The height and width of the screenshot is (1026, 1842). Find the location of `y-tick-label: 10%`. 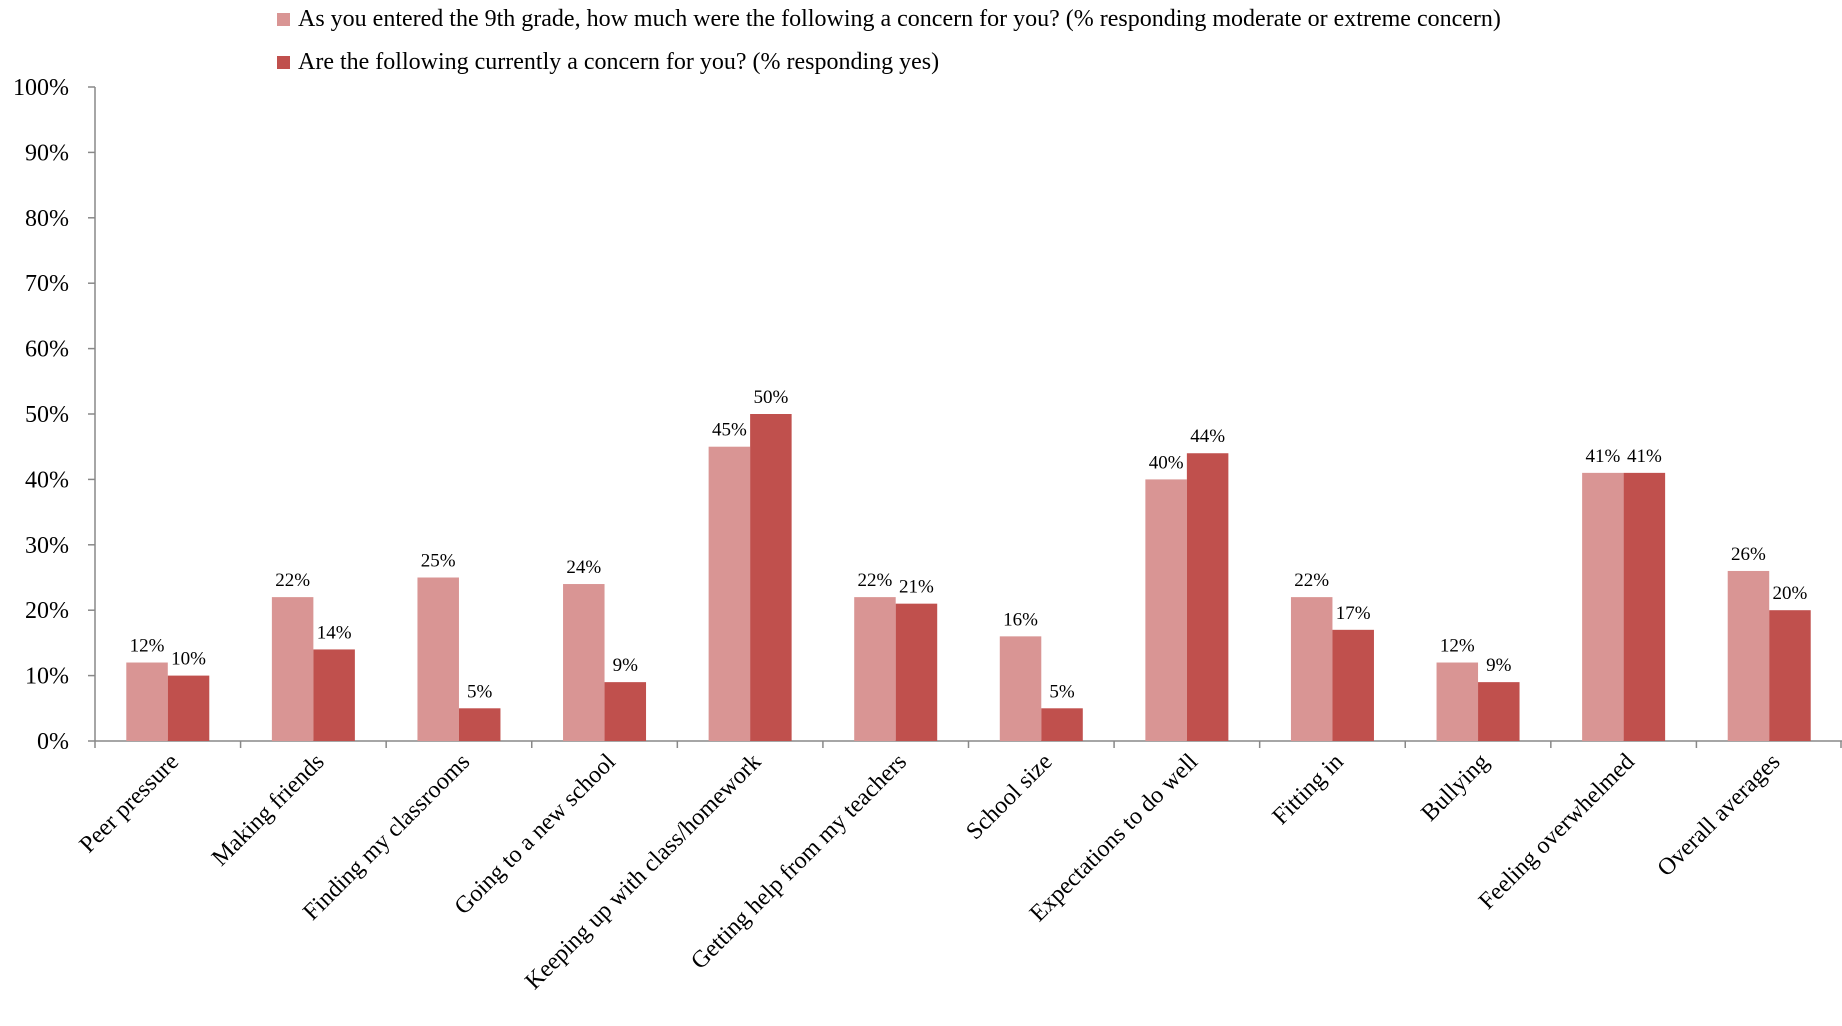

y-tick-label: 10% is located at coordinates (47, 677).